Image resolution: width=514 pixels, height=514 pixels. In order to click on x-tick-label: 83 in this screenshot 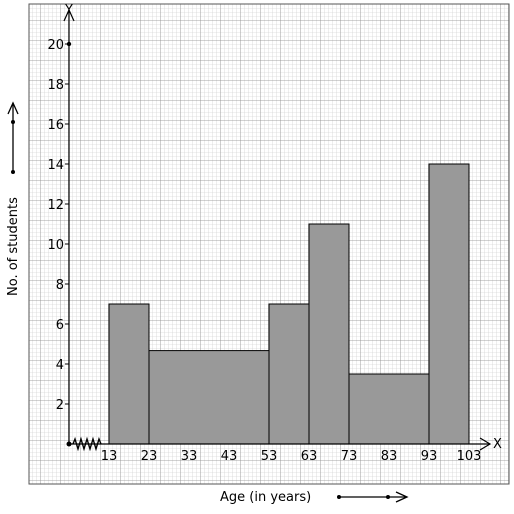, I will do `click(389, 456)`.